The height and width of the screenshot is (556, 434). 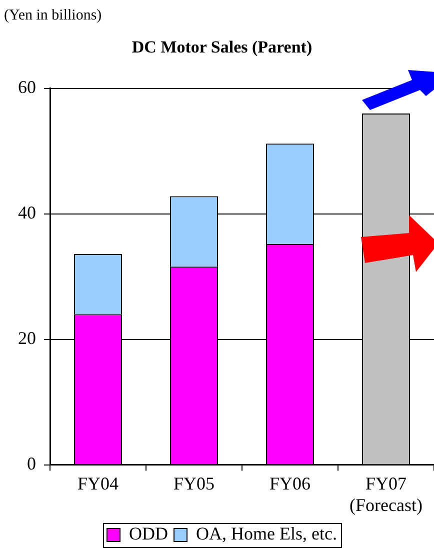 I want to click on y-tick-label: 0, so click(x=31, y=464).